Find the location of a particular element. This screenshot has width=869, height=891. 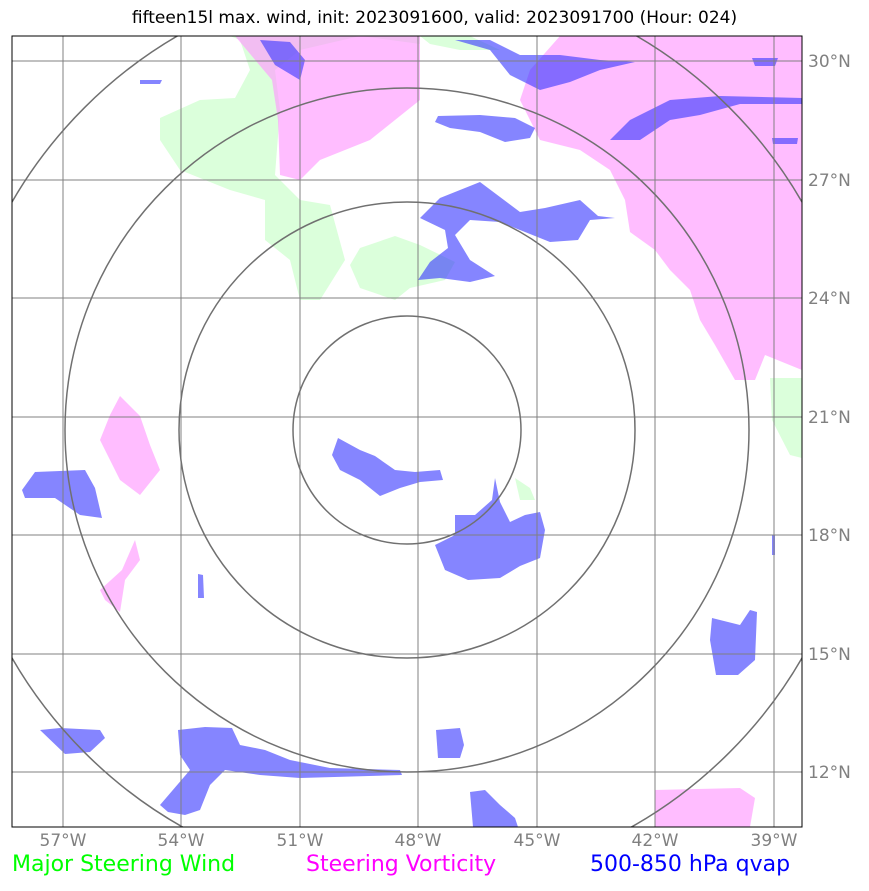

lat-tick-label: 27°N is located at coordinates (829, 181).